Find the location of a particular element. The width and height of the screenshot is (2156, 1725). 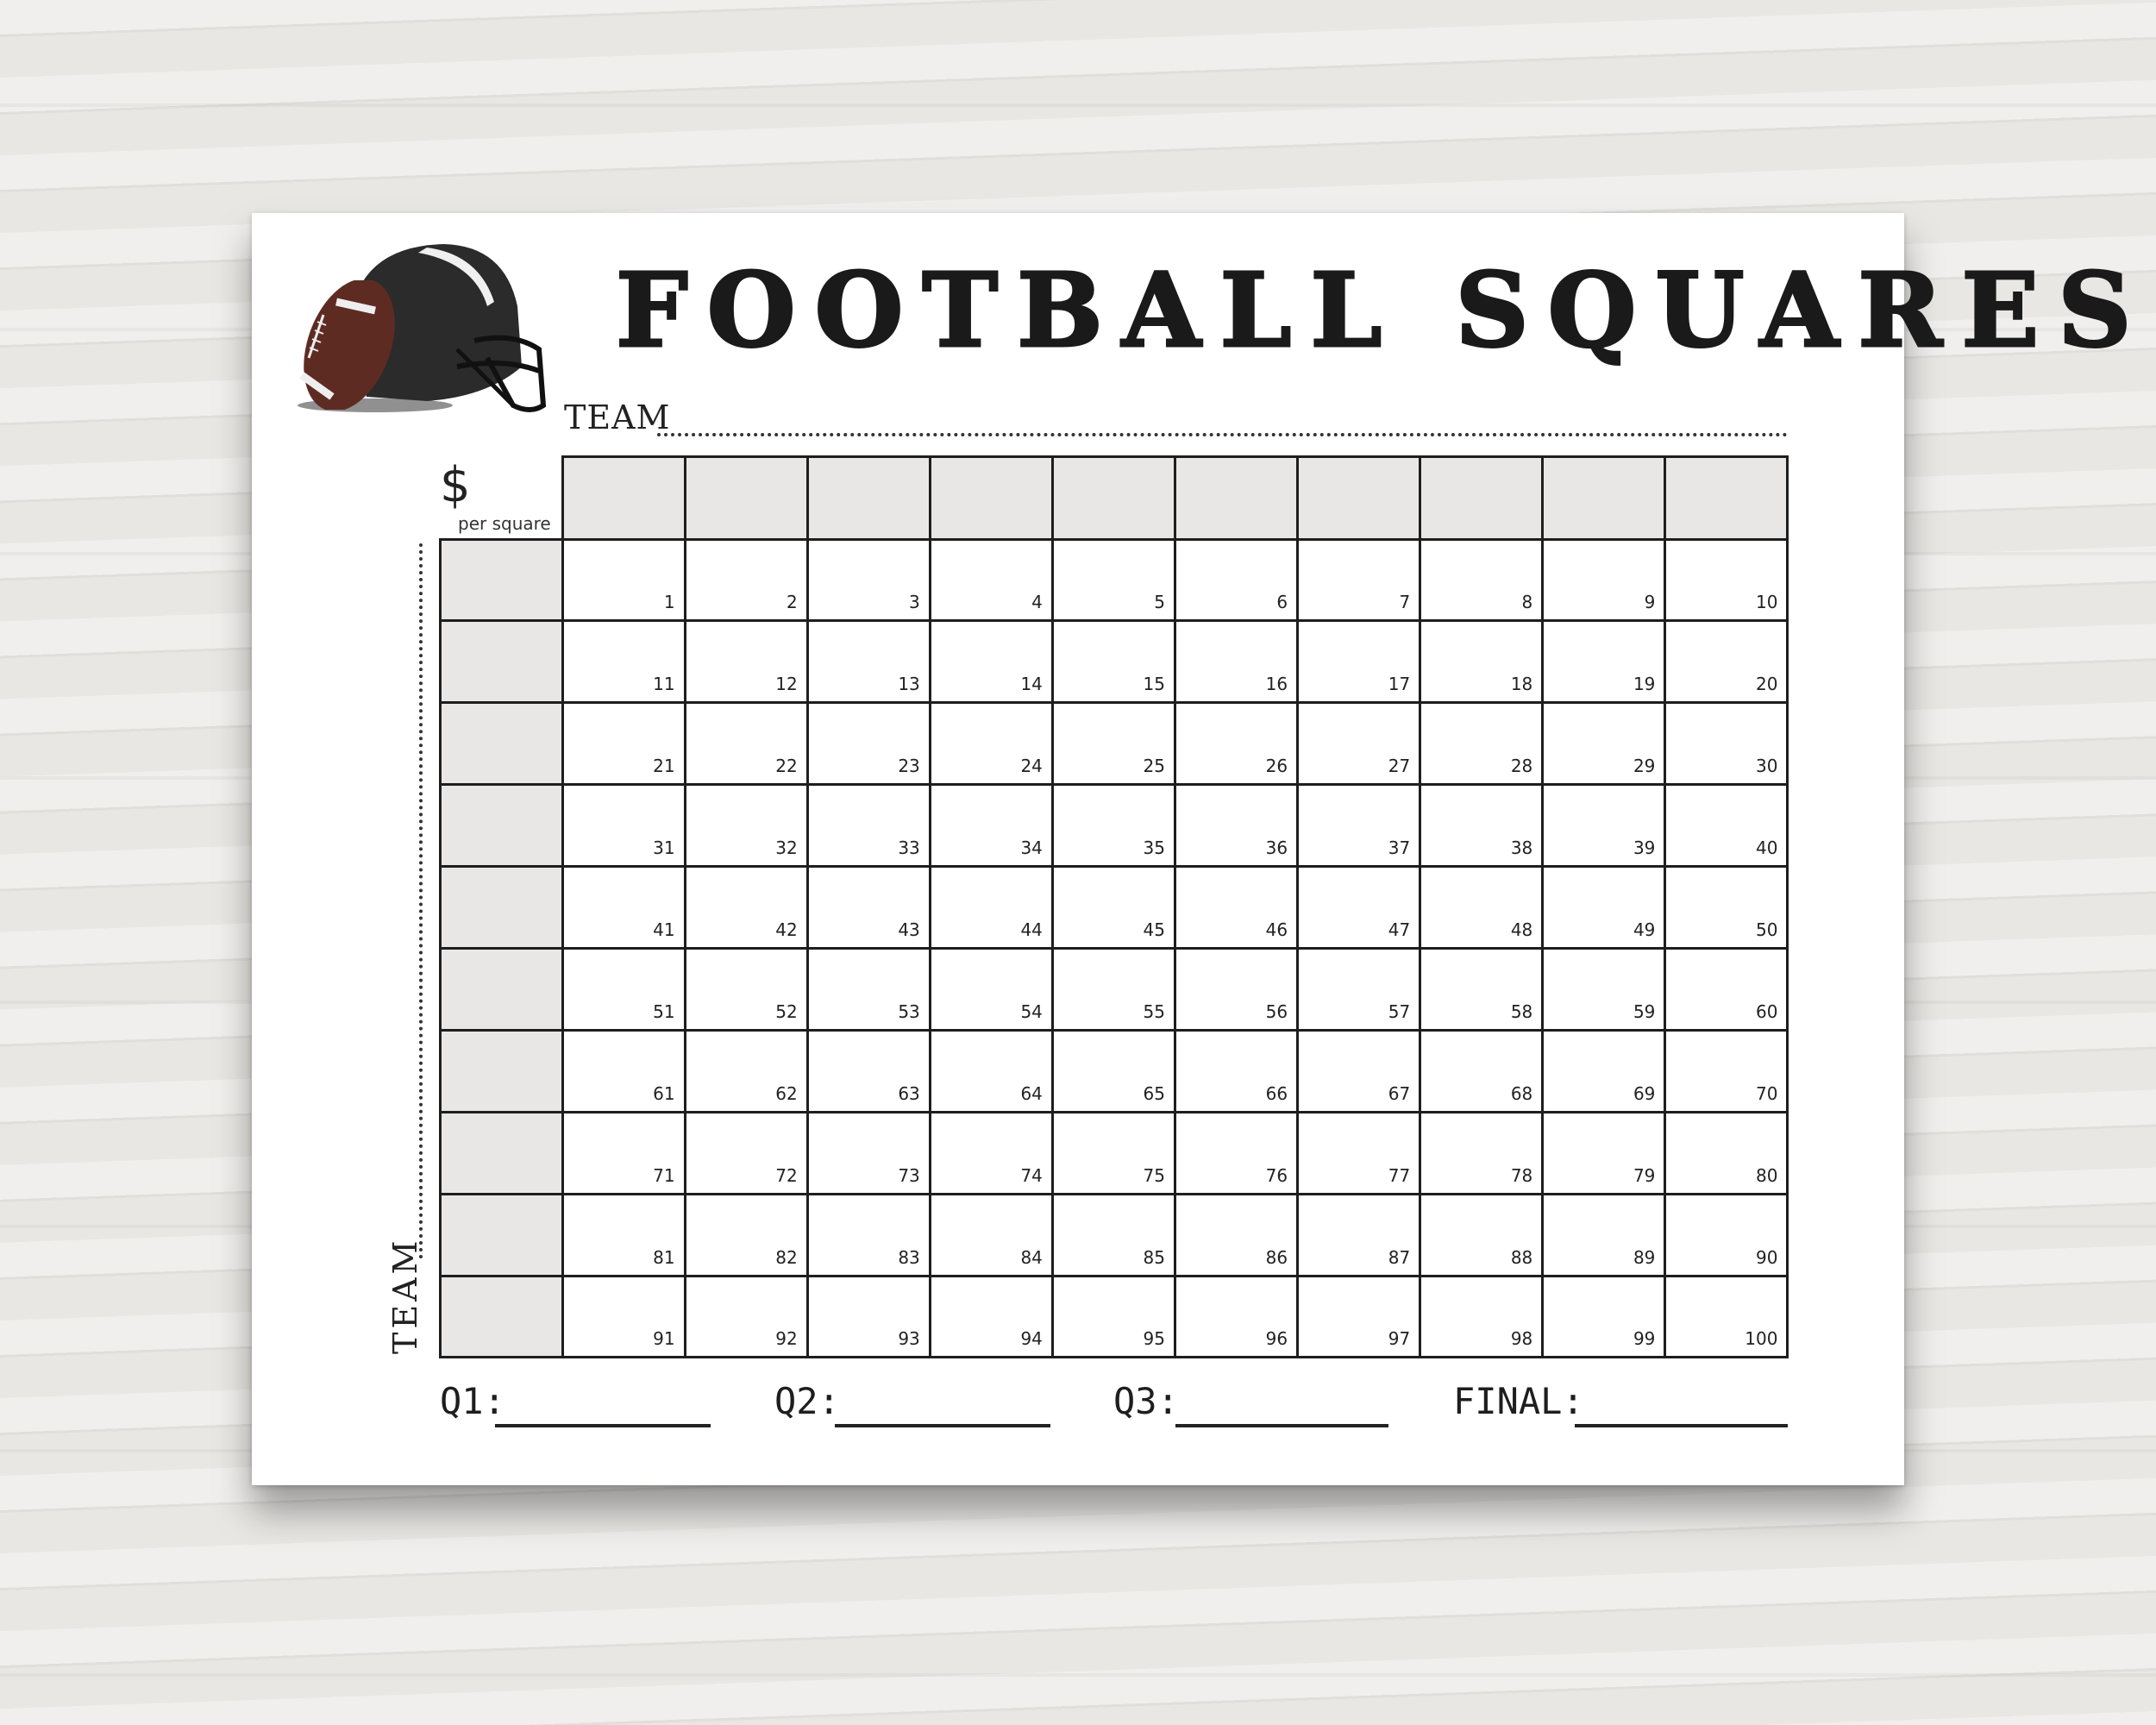

final-score-field is located at coordinates (1681, 1425).